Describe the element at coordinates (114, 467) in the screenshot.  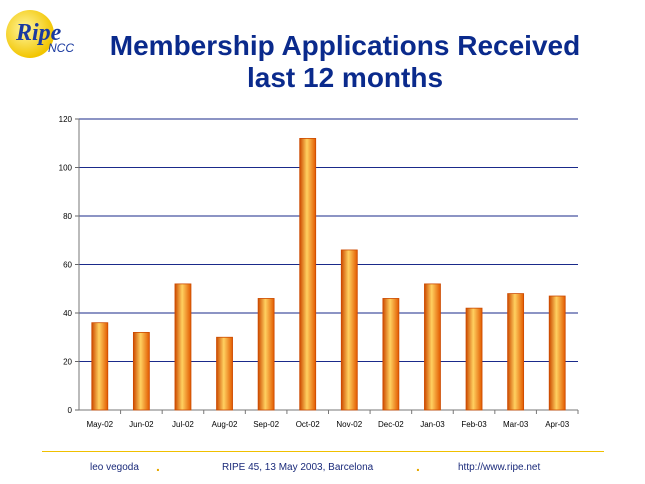
I see `footer-author: leo vegoda` at that location.